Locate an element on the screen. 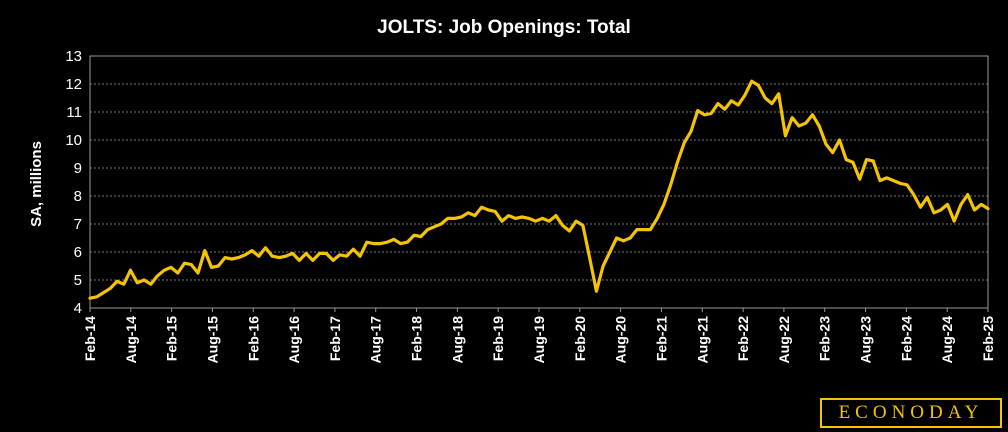 This screenshot has height=432, width=1008. x-tick-label: Feb-15 is located at coordinates (172, 338).